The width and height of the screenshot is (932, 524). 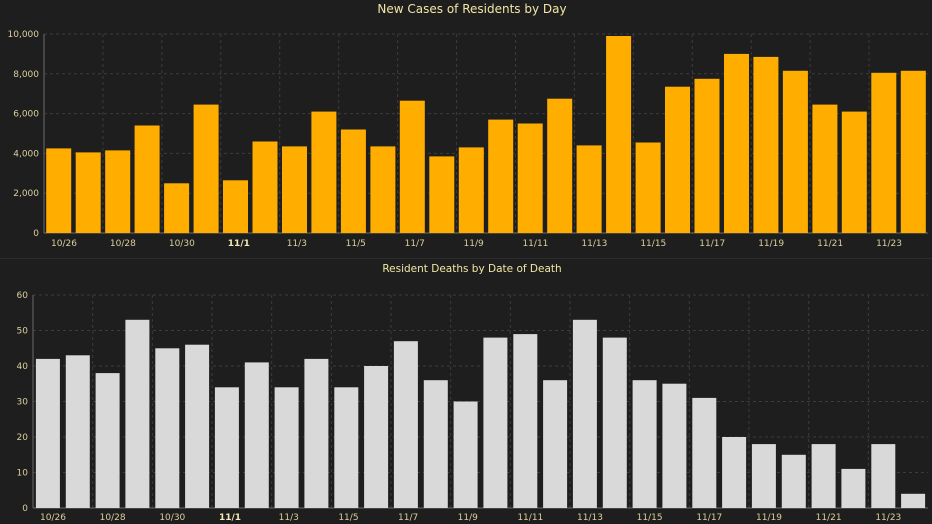 I want to click on resident-deaths-title: Resident Deaths by Date of Death, so click(x=471, y=269).